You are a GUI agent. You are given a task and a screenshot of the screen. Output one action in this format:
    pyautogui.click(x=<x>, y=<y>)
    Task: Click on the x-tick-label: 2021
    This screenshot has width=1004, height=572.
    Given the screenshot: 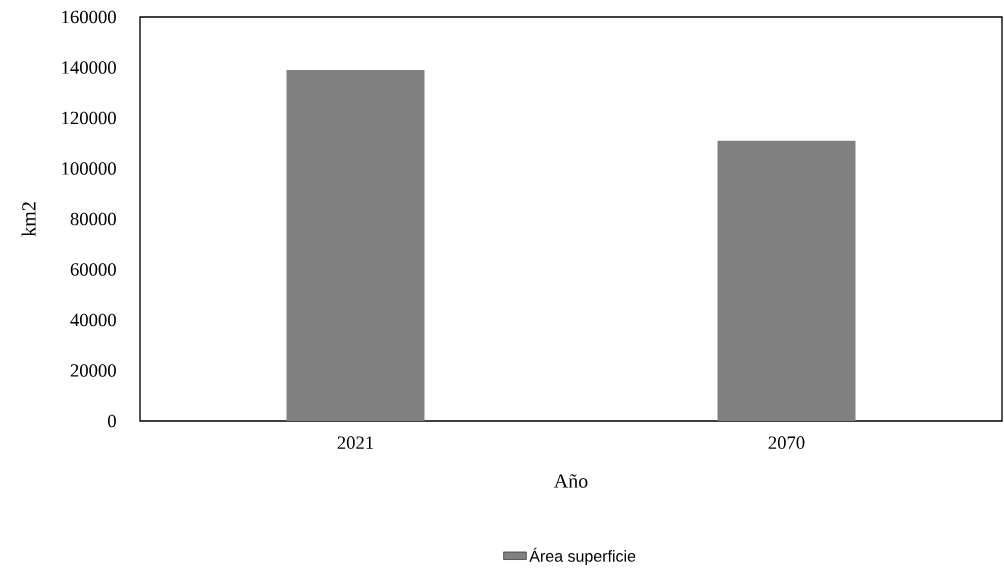 What is the action you would take?
    pyautogui.click(x=355, y=442)
    